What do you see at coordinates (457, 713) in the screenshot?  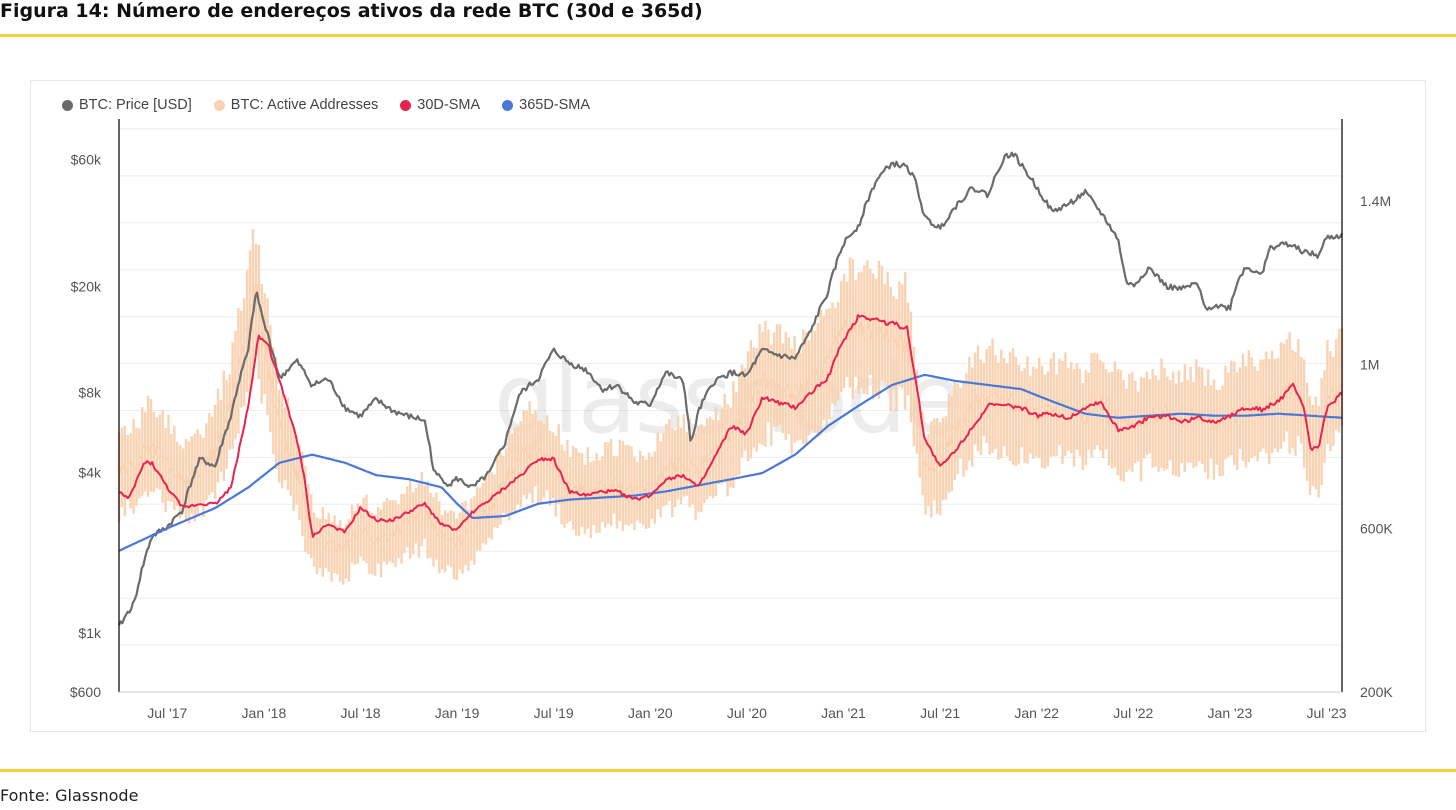 I see `x-tick-label: Jan '19` at bounding box center [457, 713].